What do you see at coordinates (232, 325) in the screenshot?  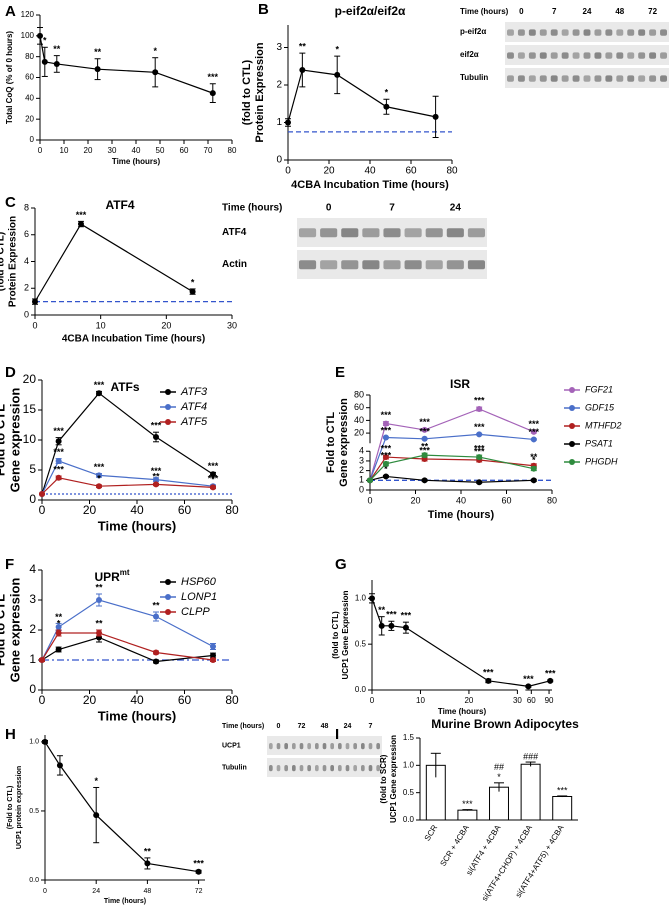 I see `x-tick-label: 30` at bounding box center [232, 325].